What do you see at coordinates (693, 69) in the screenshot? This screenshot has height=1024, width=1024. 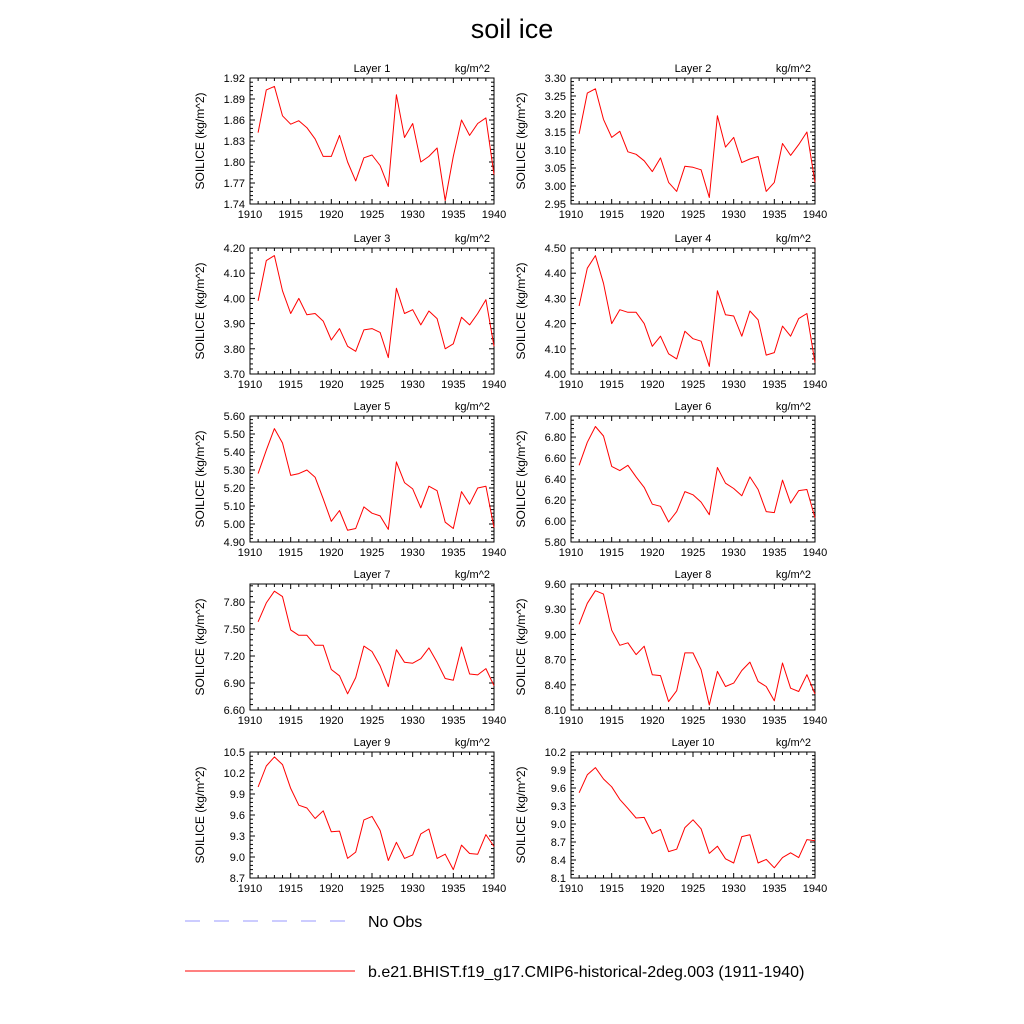 I see `panel-title: Layer 2` at bounding box center [693, 69].